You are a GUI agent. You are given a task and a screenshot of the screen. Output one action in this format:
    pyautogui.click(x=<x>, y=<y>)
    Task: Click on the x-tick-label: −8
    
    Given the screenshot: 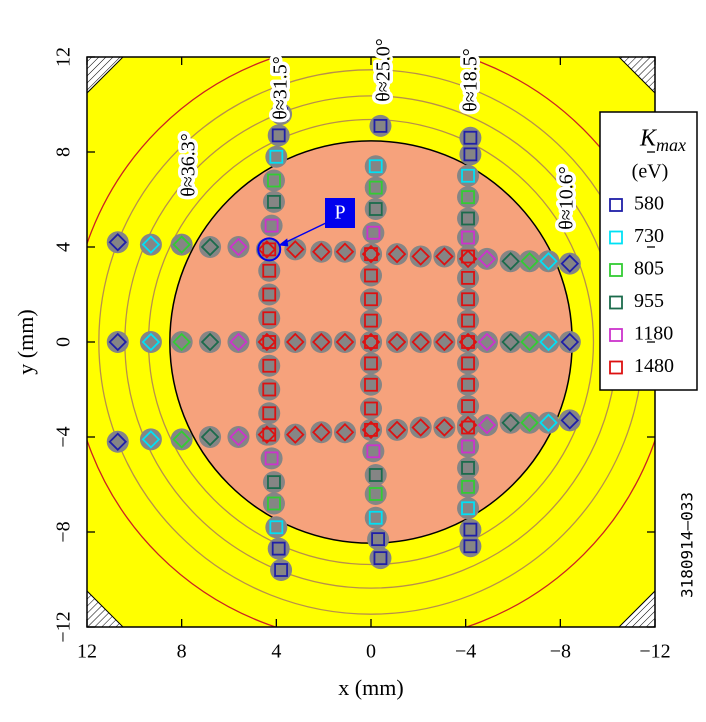 What is the action you would take?
    pyautogui.click(x=560, y=652)
    